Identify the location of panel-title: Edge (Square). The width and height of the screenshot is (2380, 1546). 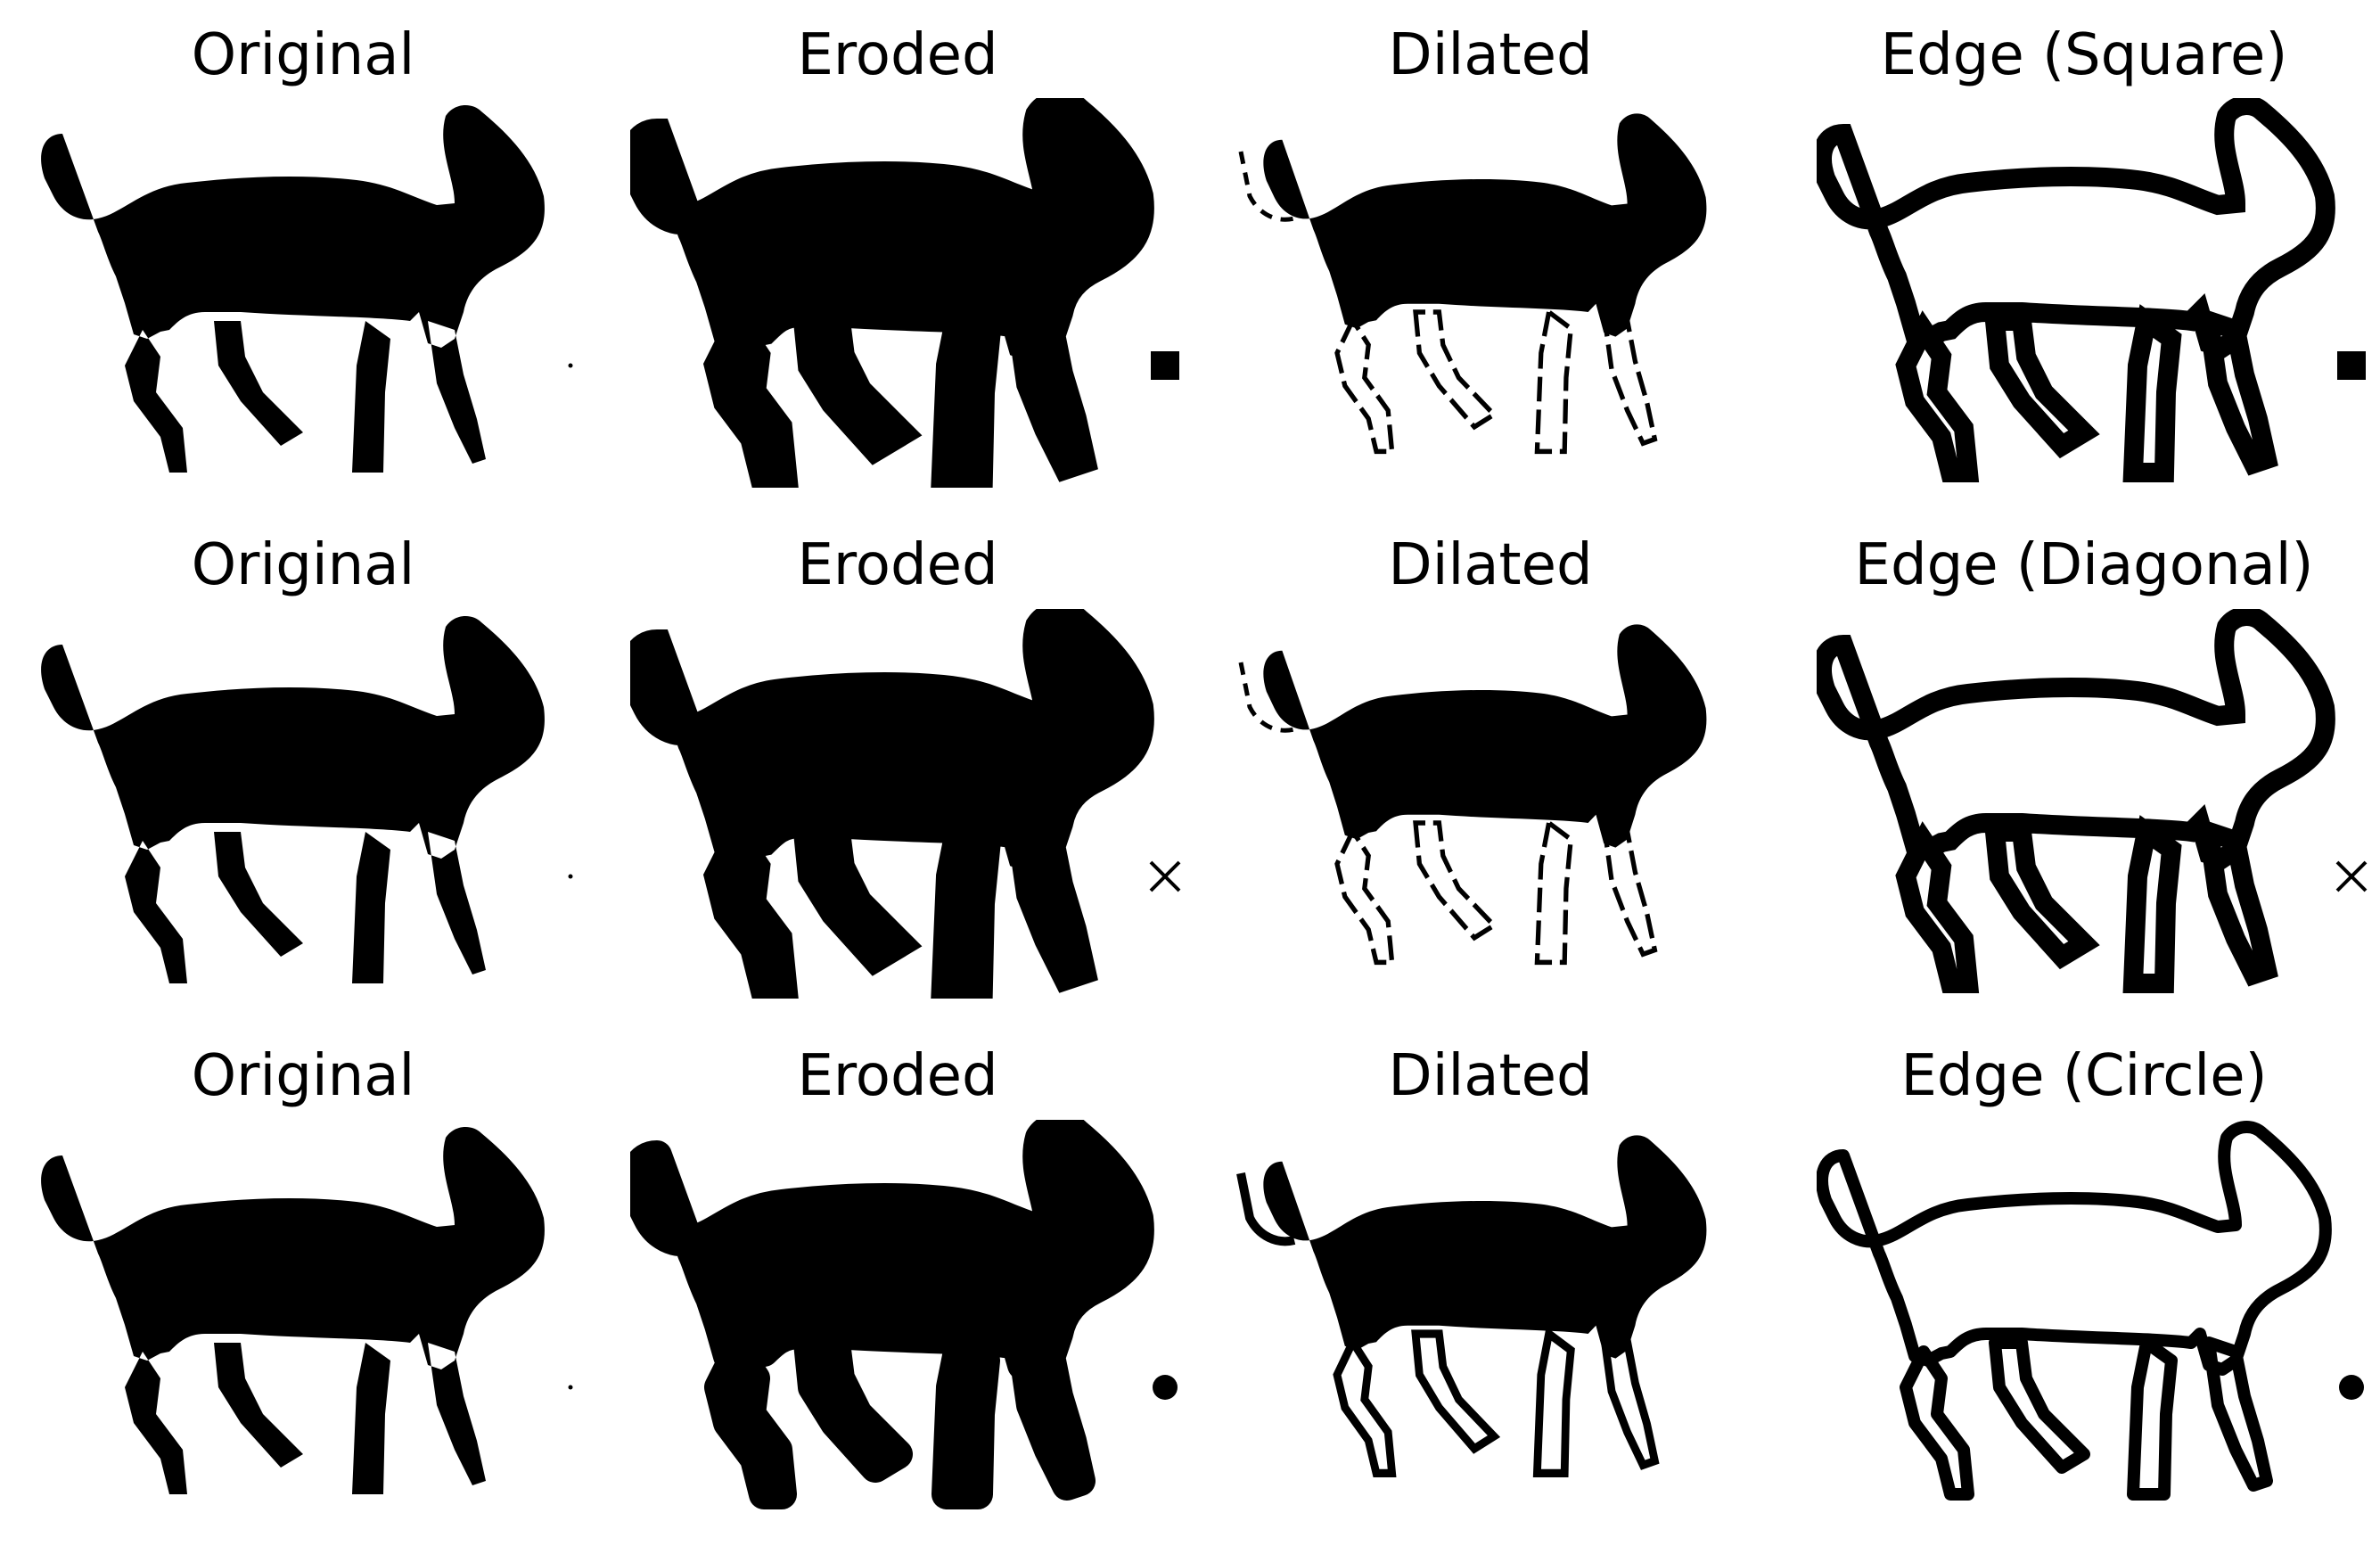
(2084, 55).